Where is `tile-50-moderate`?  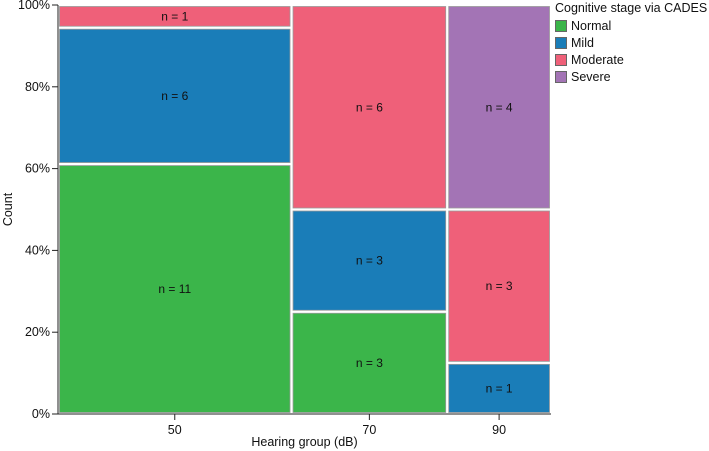
tile-50-moderate is located at coordinates (175, 16).